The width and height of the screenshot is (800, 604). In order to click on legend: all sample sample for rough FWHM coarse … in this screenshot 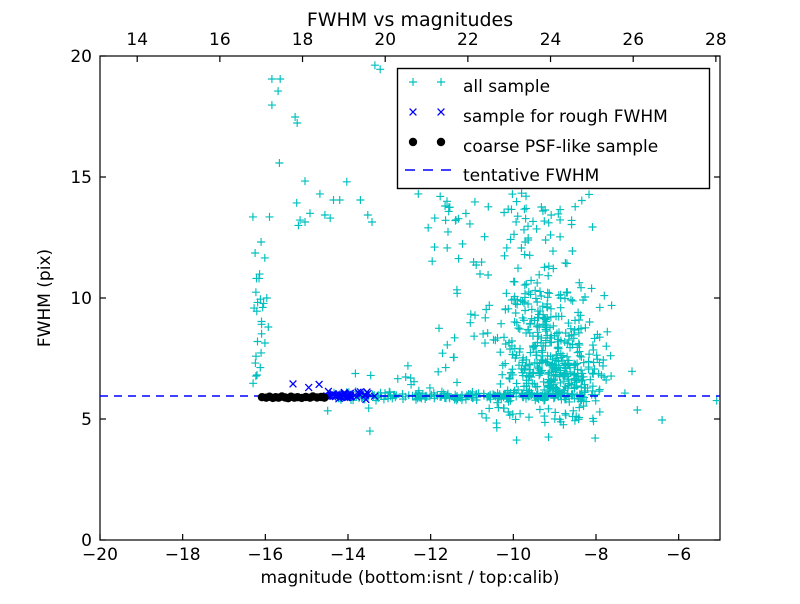, I will do `click(553, 128)`.